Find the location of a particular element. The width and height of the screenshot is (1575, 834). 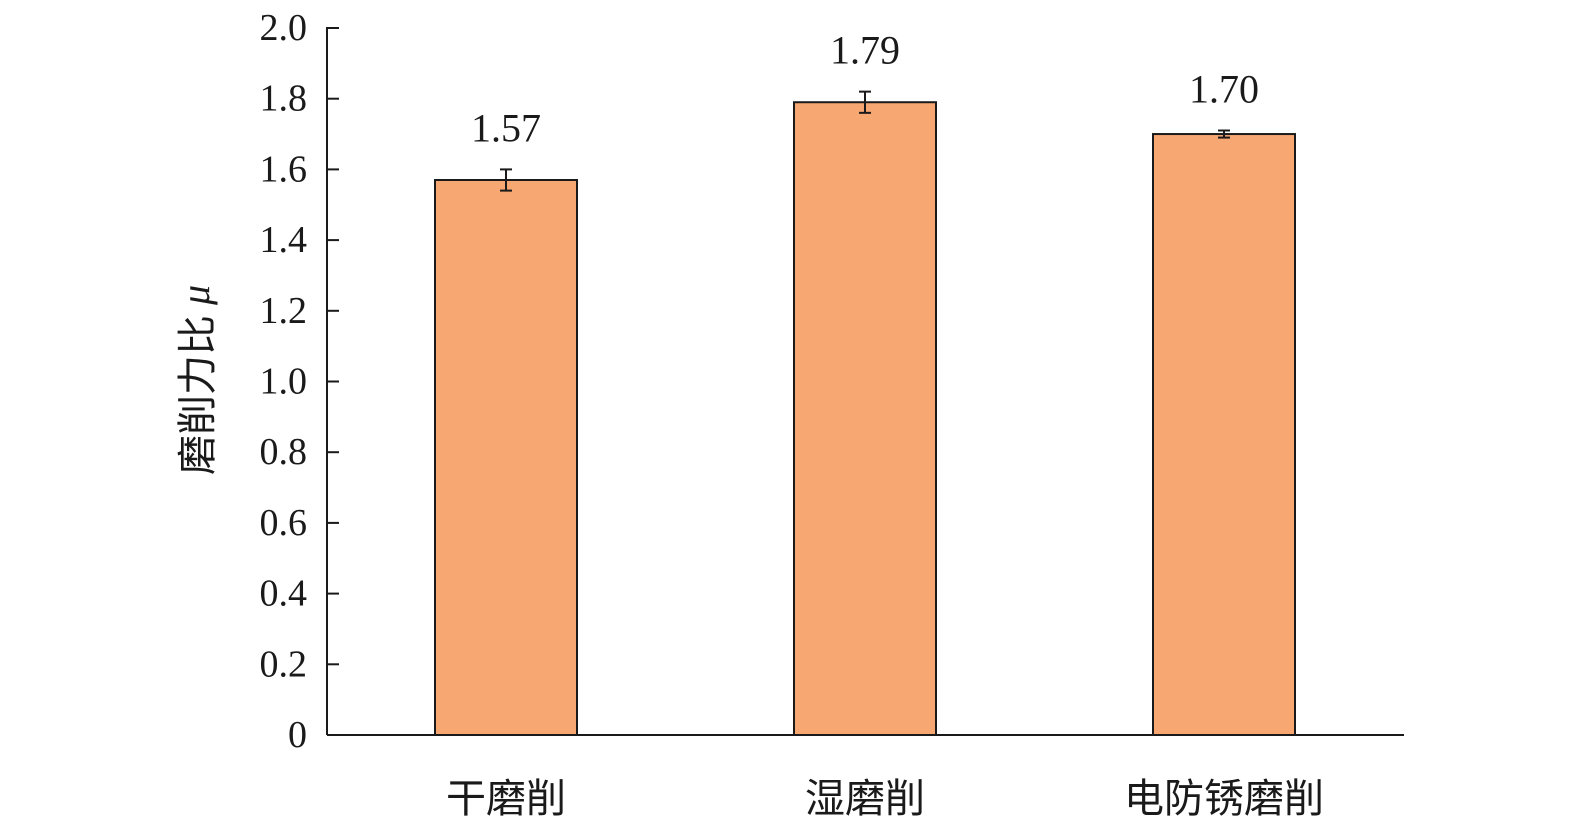

category-label: 电防锈磨削 is located at coordinates (1224, 799).